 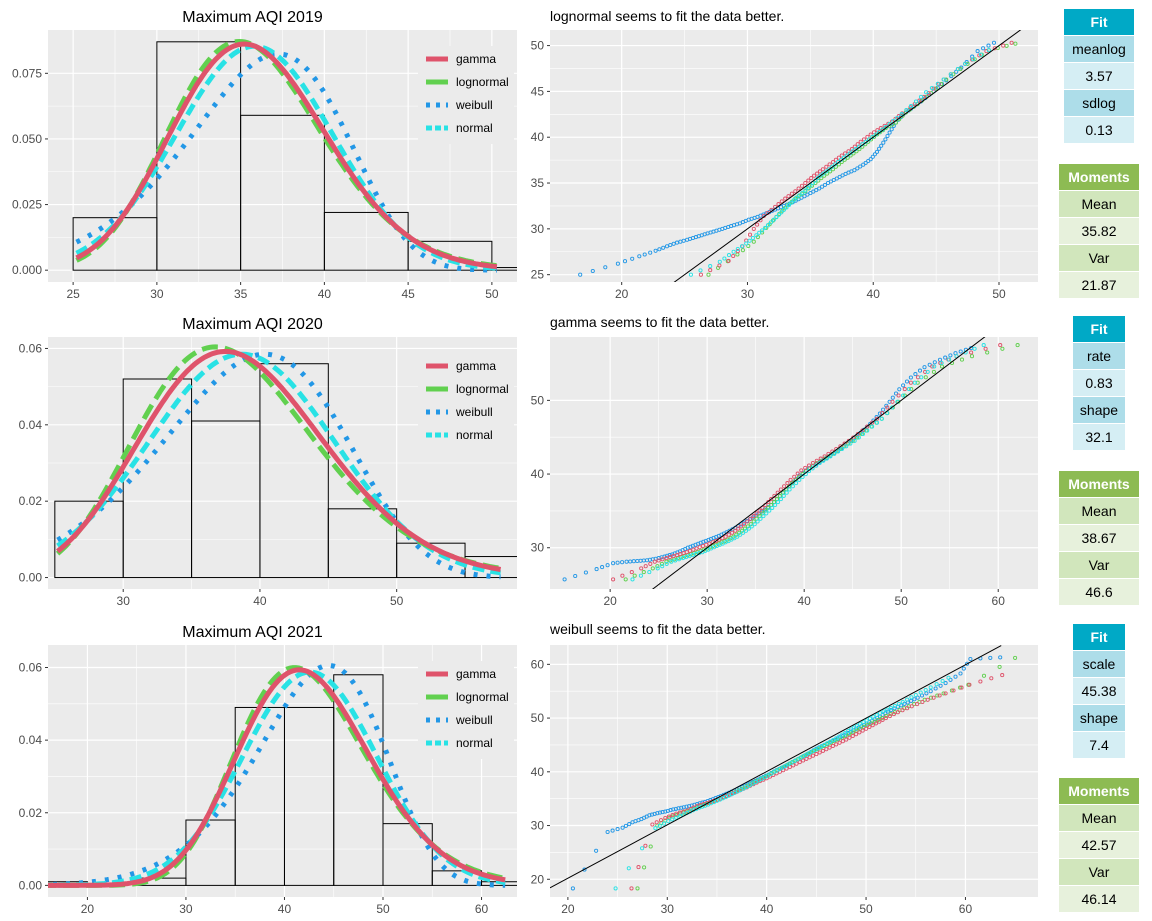 What do you see at coordinates (1099, 329) in the screenshot?
I see `fit-header: Fit` at bounding box center [1099, 329].